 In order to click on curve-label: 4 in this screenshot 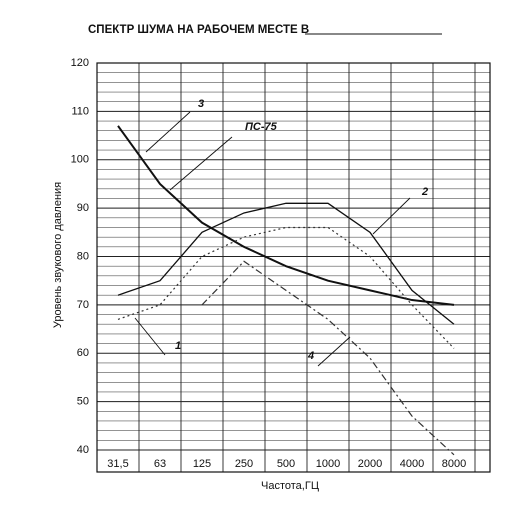, I will do `click(310, 356)`.